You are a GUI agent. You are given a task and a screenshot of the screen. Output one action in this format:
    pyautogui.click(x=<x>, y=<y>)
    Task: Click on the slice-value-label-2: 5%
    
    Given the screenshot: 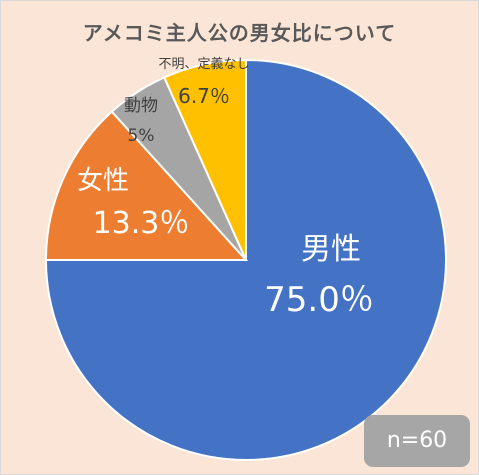 What is the action you would take?
    pyautogui.click(x=141, y=136)
    